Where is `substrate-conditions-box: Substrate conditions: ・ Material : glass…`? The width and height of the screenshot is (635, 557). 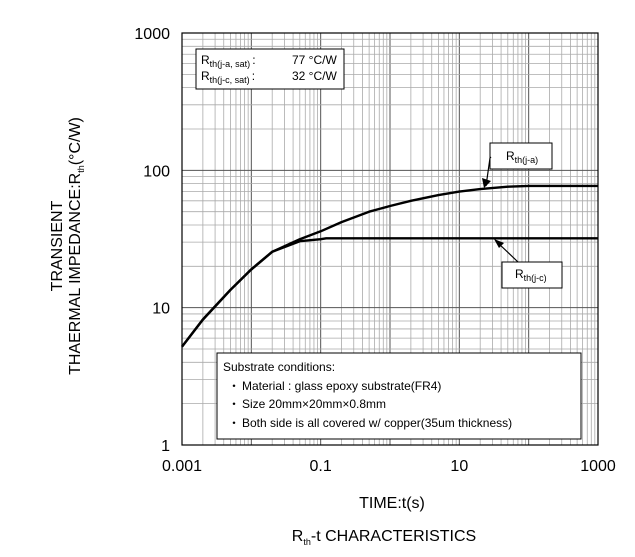 substrate-conditions-box: Substrate conditions: ・ Material : glass… is located at coordinates (399, 396).